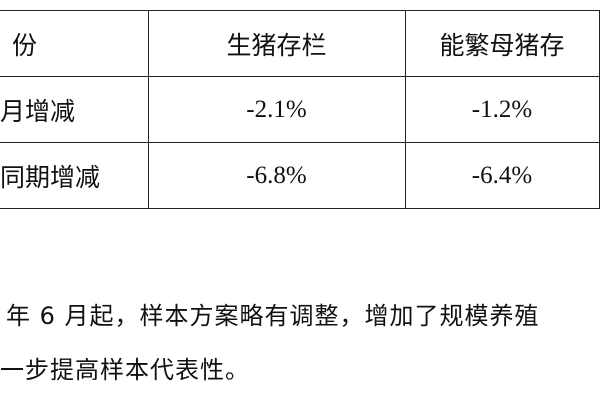 This screenshot has height=400, width=600. Describe the element at coordinates (276, 109) in the screenshot. I see `value-cell: -2.1%` at that location.